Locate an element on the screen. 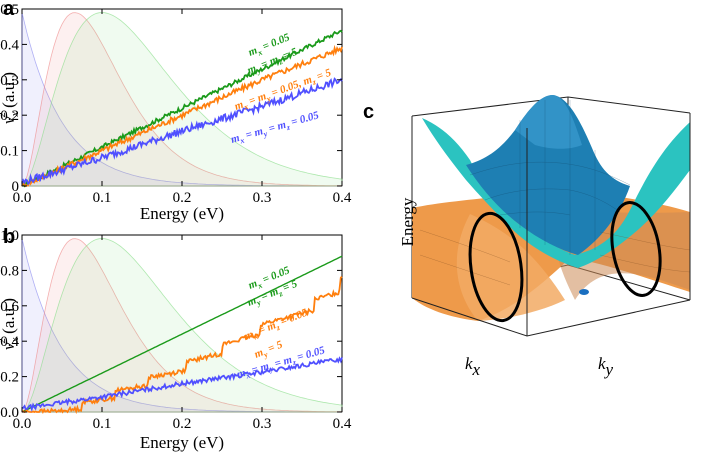 This screenshot has width=706, height=460. x-axis-title-a: Energy (eV) is located at coordinates (182, 213).